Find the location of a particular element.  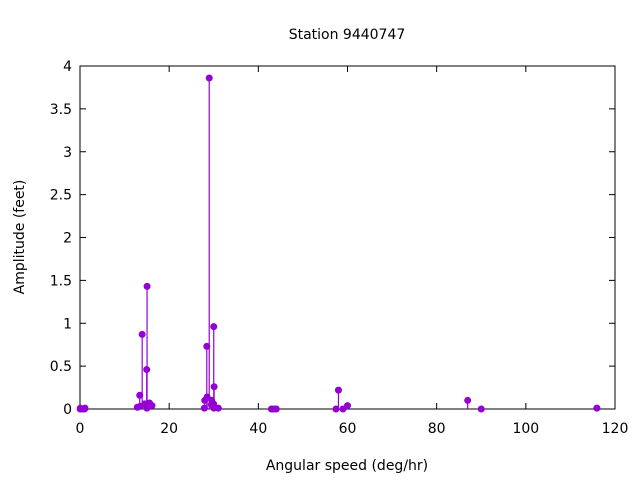

y-tick-label: 1.5 is located at coordinates (61, 281).